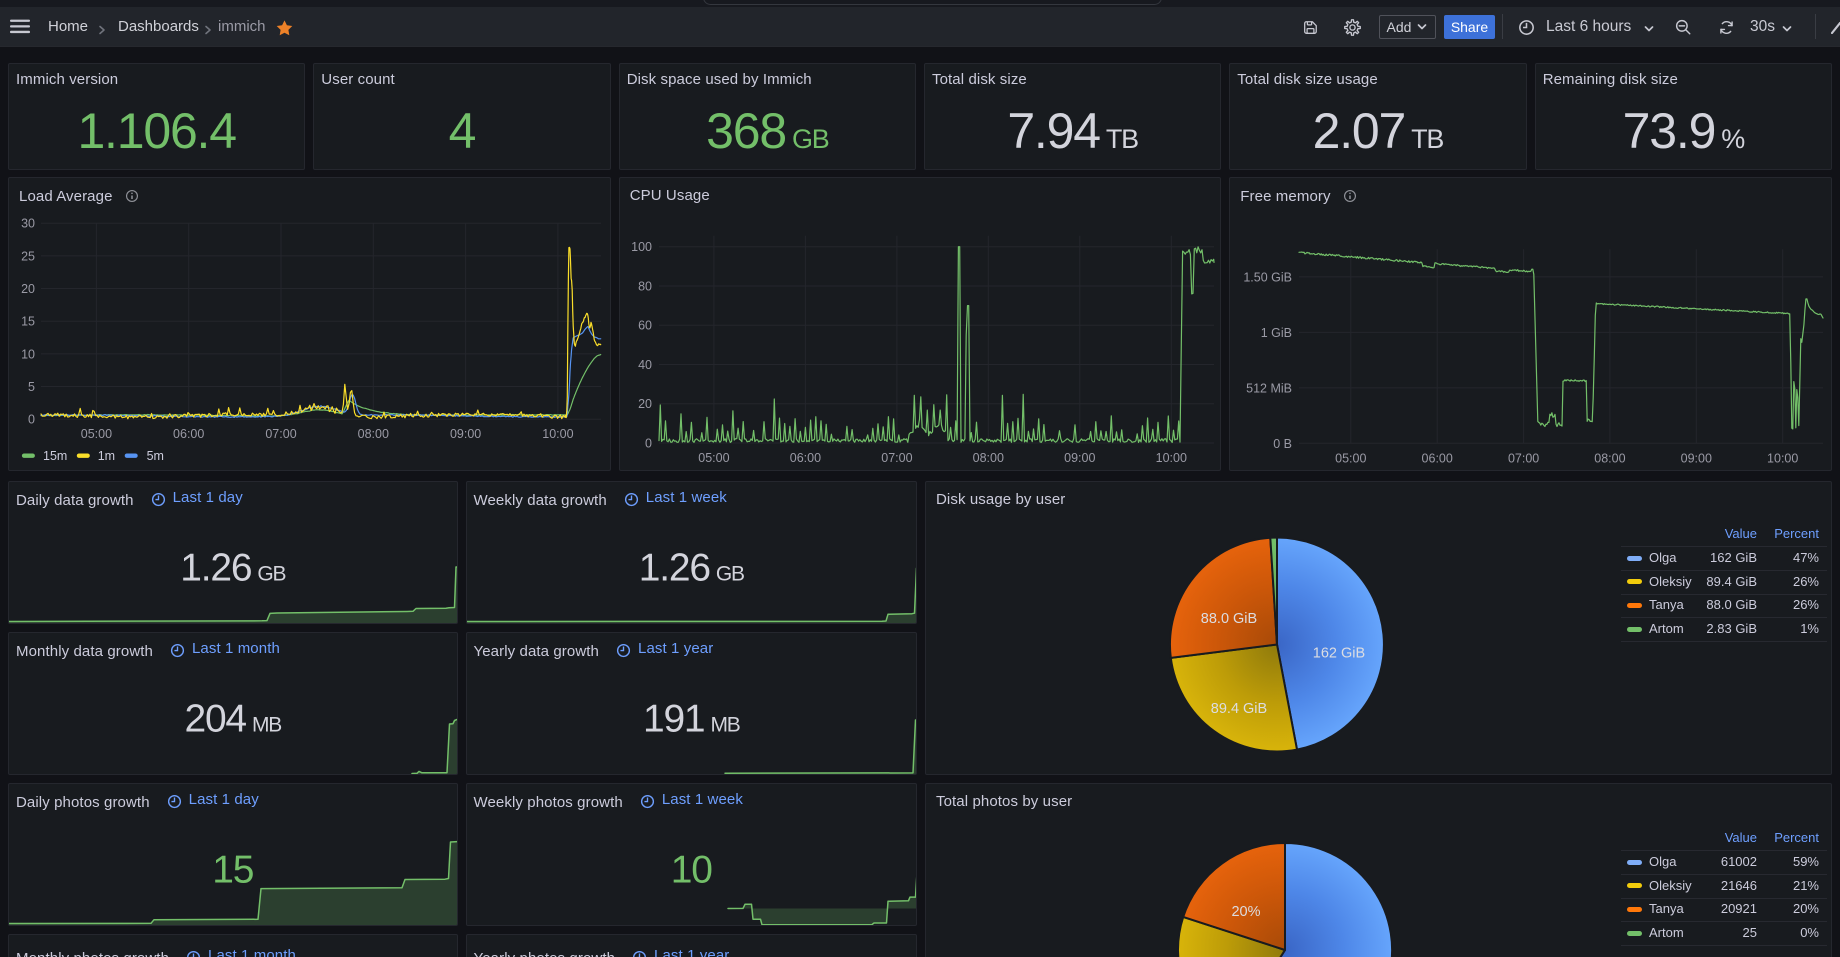 The width and height of the screenshot is (1840, 957). Describe the element at coordinates (1339, 654) in the screenshot. I see `svg-text: 162 GiB` at that location.